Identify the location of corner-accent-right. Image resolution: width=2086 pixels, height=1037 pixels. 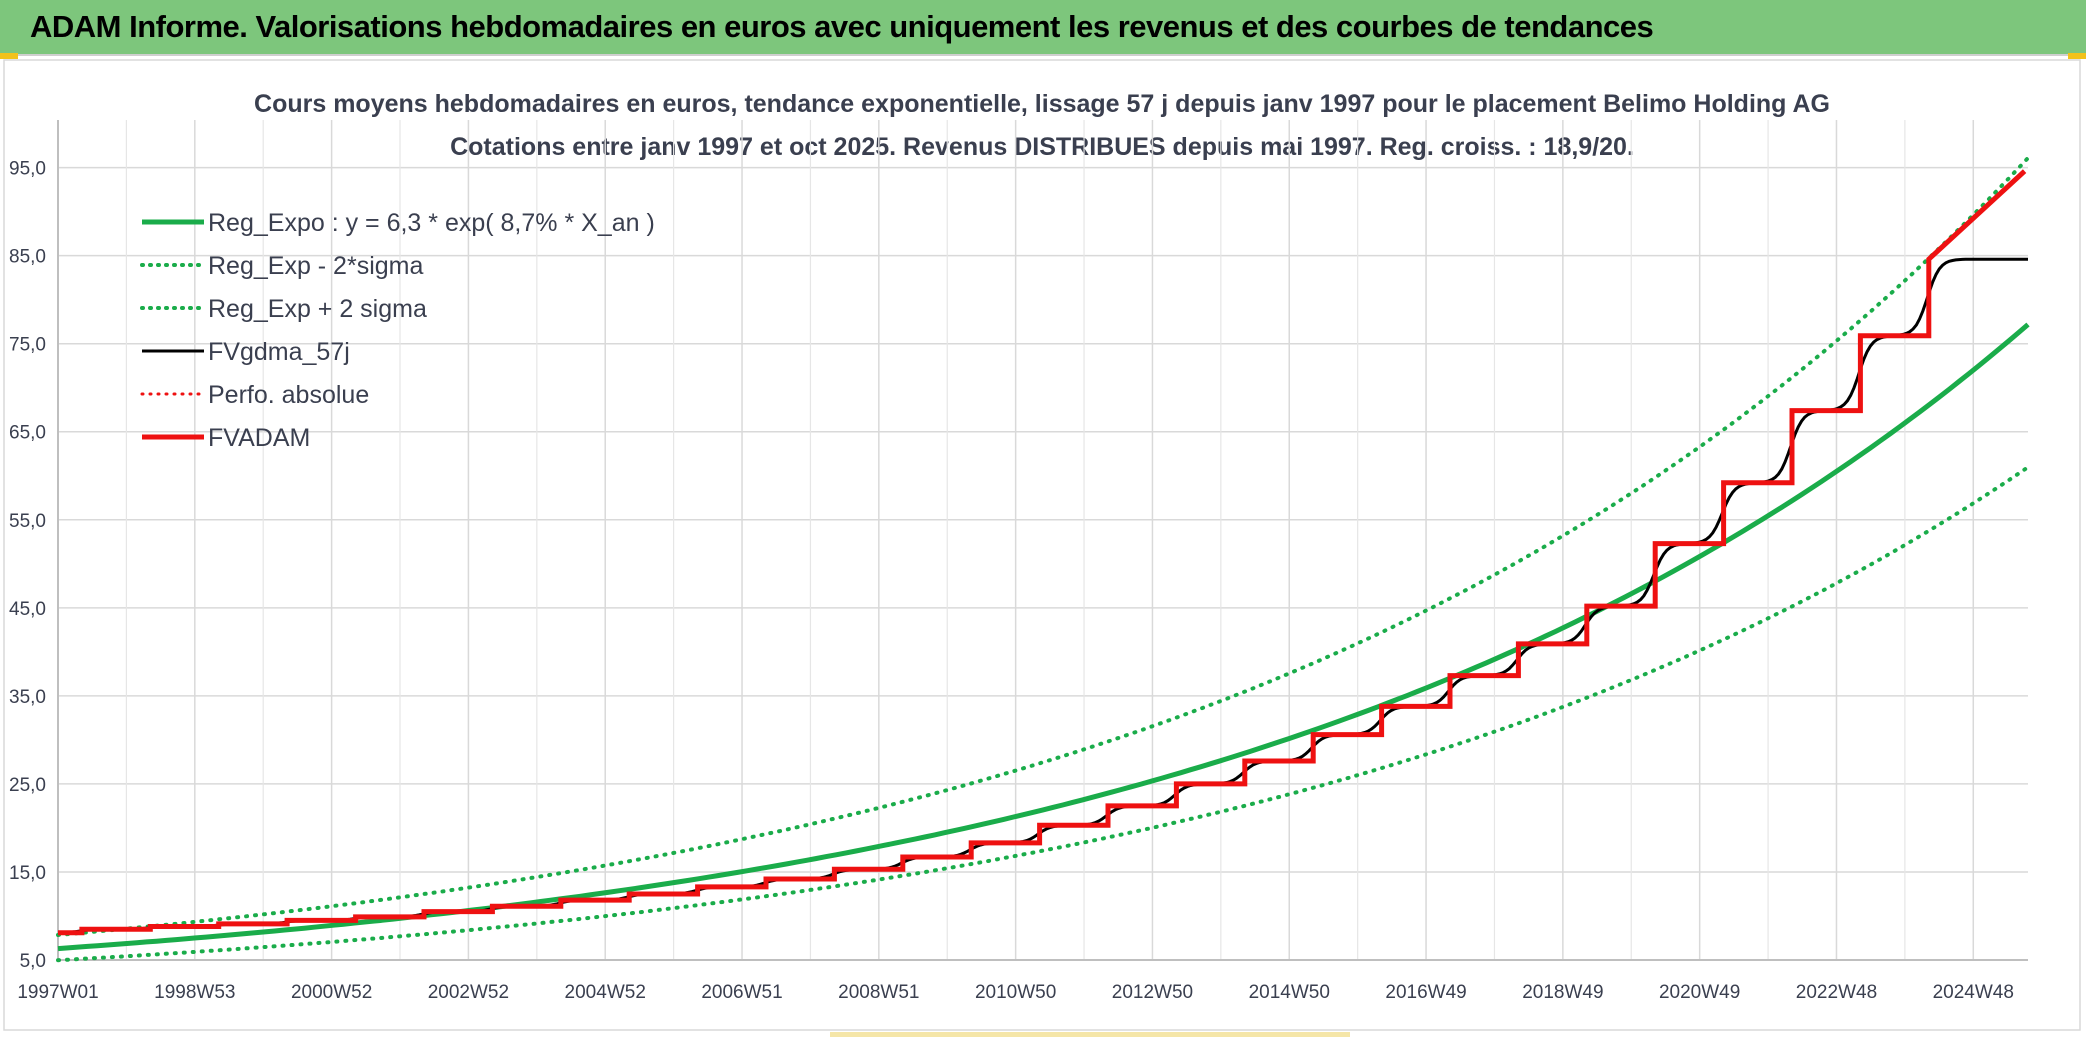
(2077, 56).